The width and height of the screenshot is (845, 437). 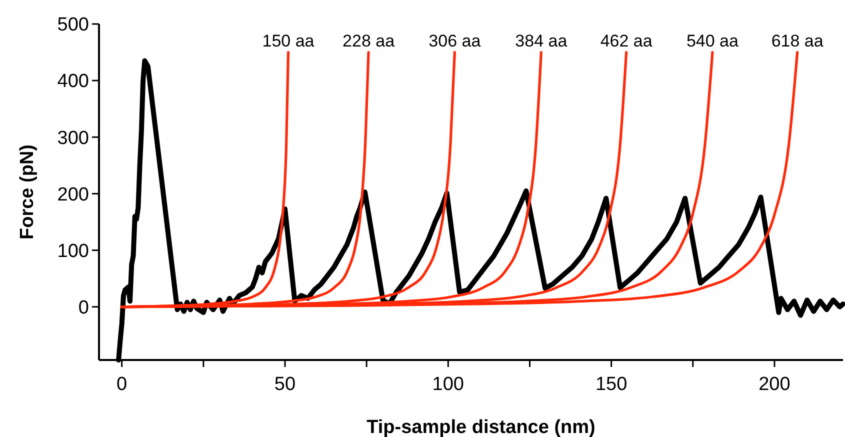 I want to click on series-label: 462 aa, so click(x=626, y=40).